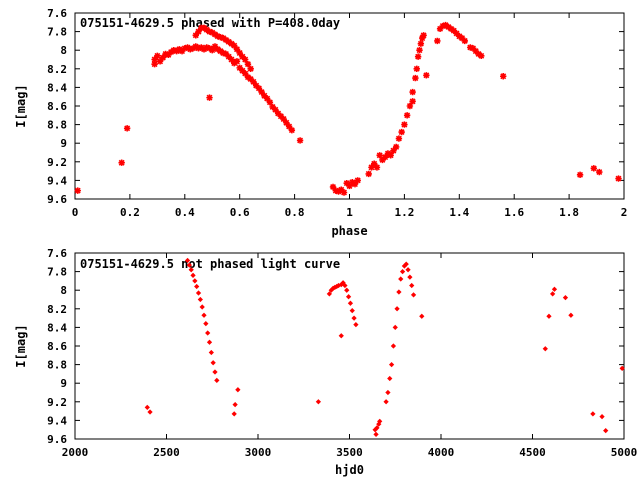 The height and width of the screenshot is (480, 640). What do you see at coordinates (57, 106) in the screenshot?
I see `y-tick-label: 8.6` at bounding box center [57, 106].